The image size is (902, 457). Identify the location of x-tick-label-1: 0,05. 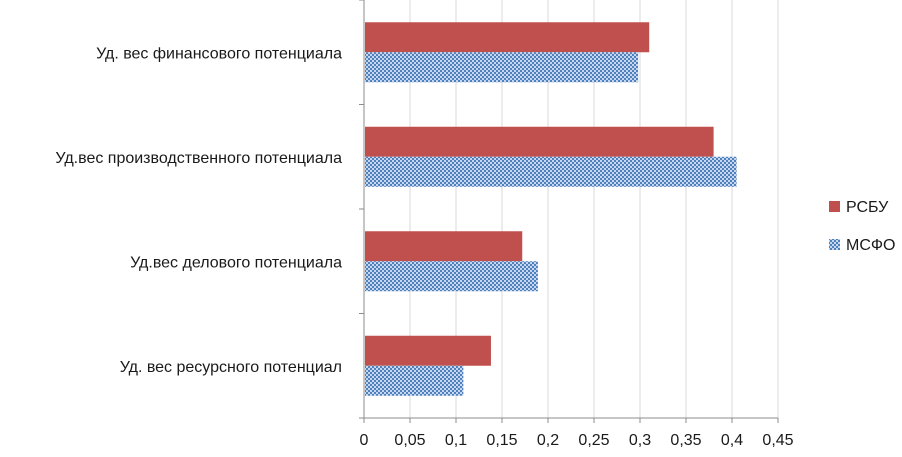
(409, 440).